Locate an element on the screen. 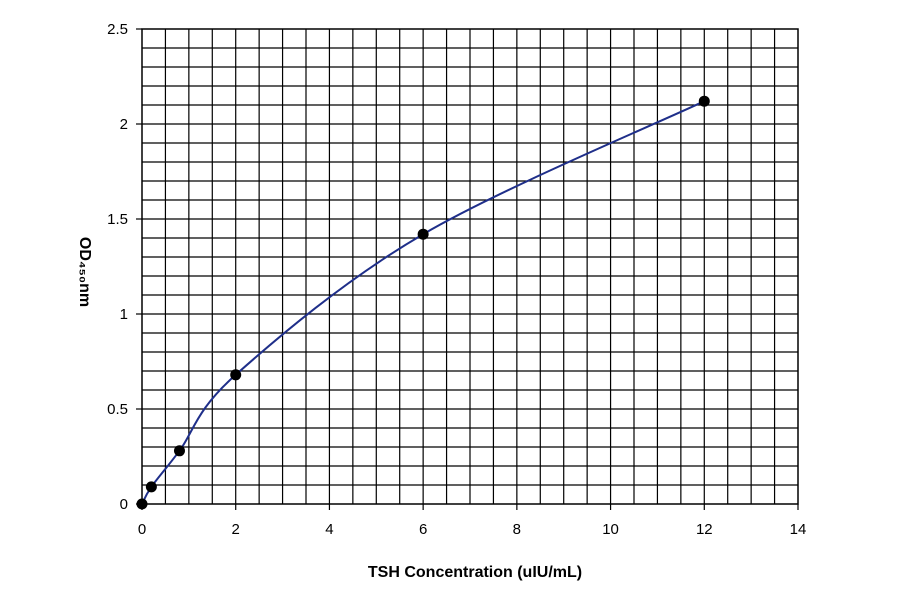 This screenshot has width=900, height=599. x-tick-label: 4 is located at coordinates (329, 529).